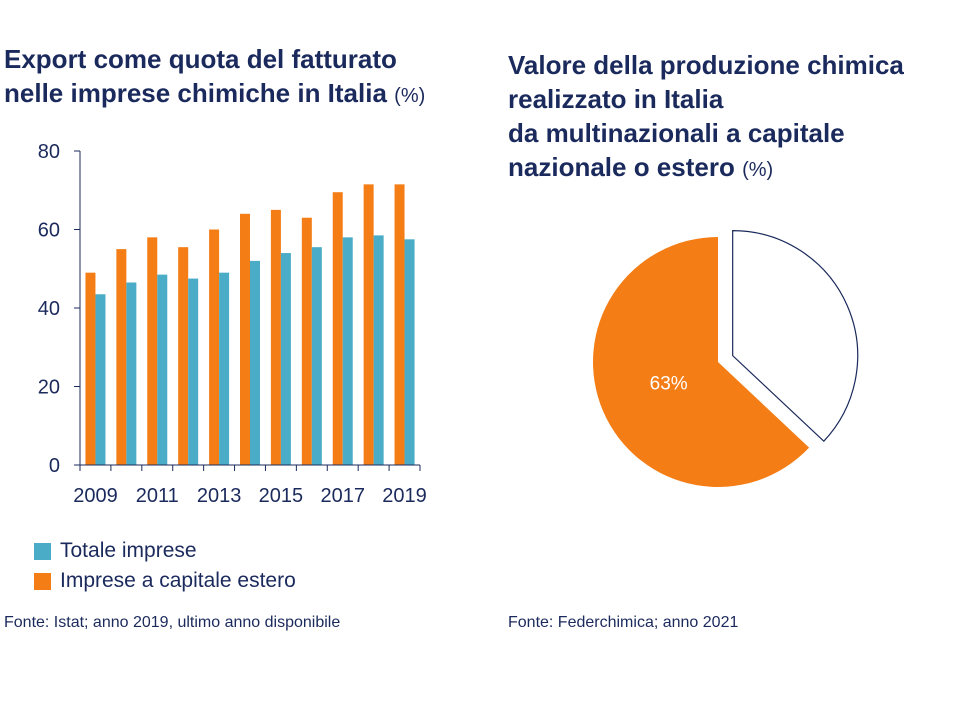  I want to click on bar-estero-2019, so click(399, 325).